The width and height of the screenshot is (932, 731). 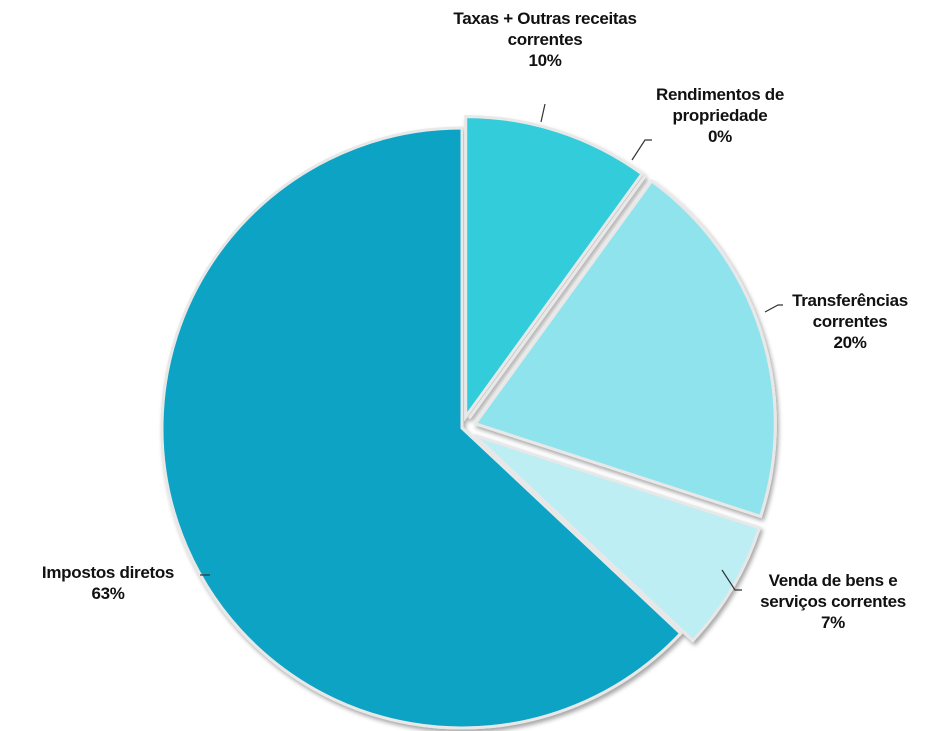 I want to click on category-name: Venda de bens e serviços correntes, so click(x=833, y=591).